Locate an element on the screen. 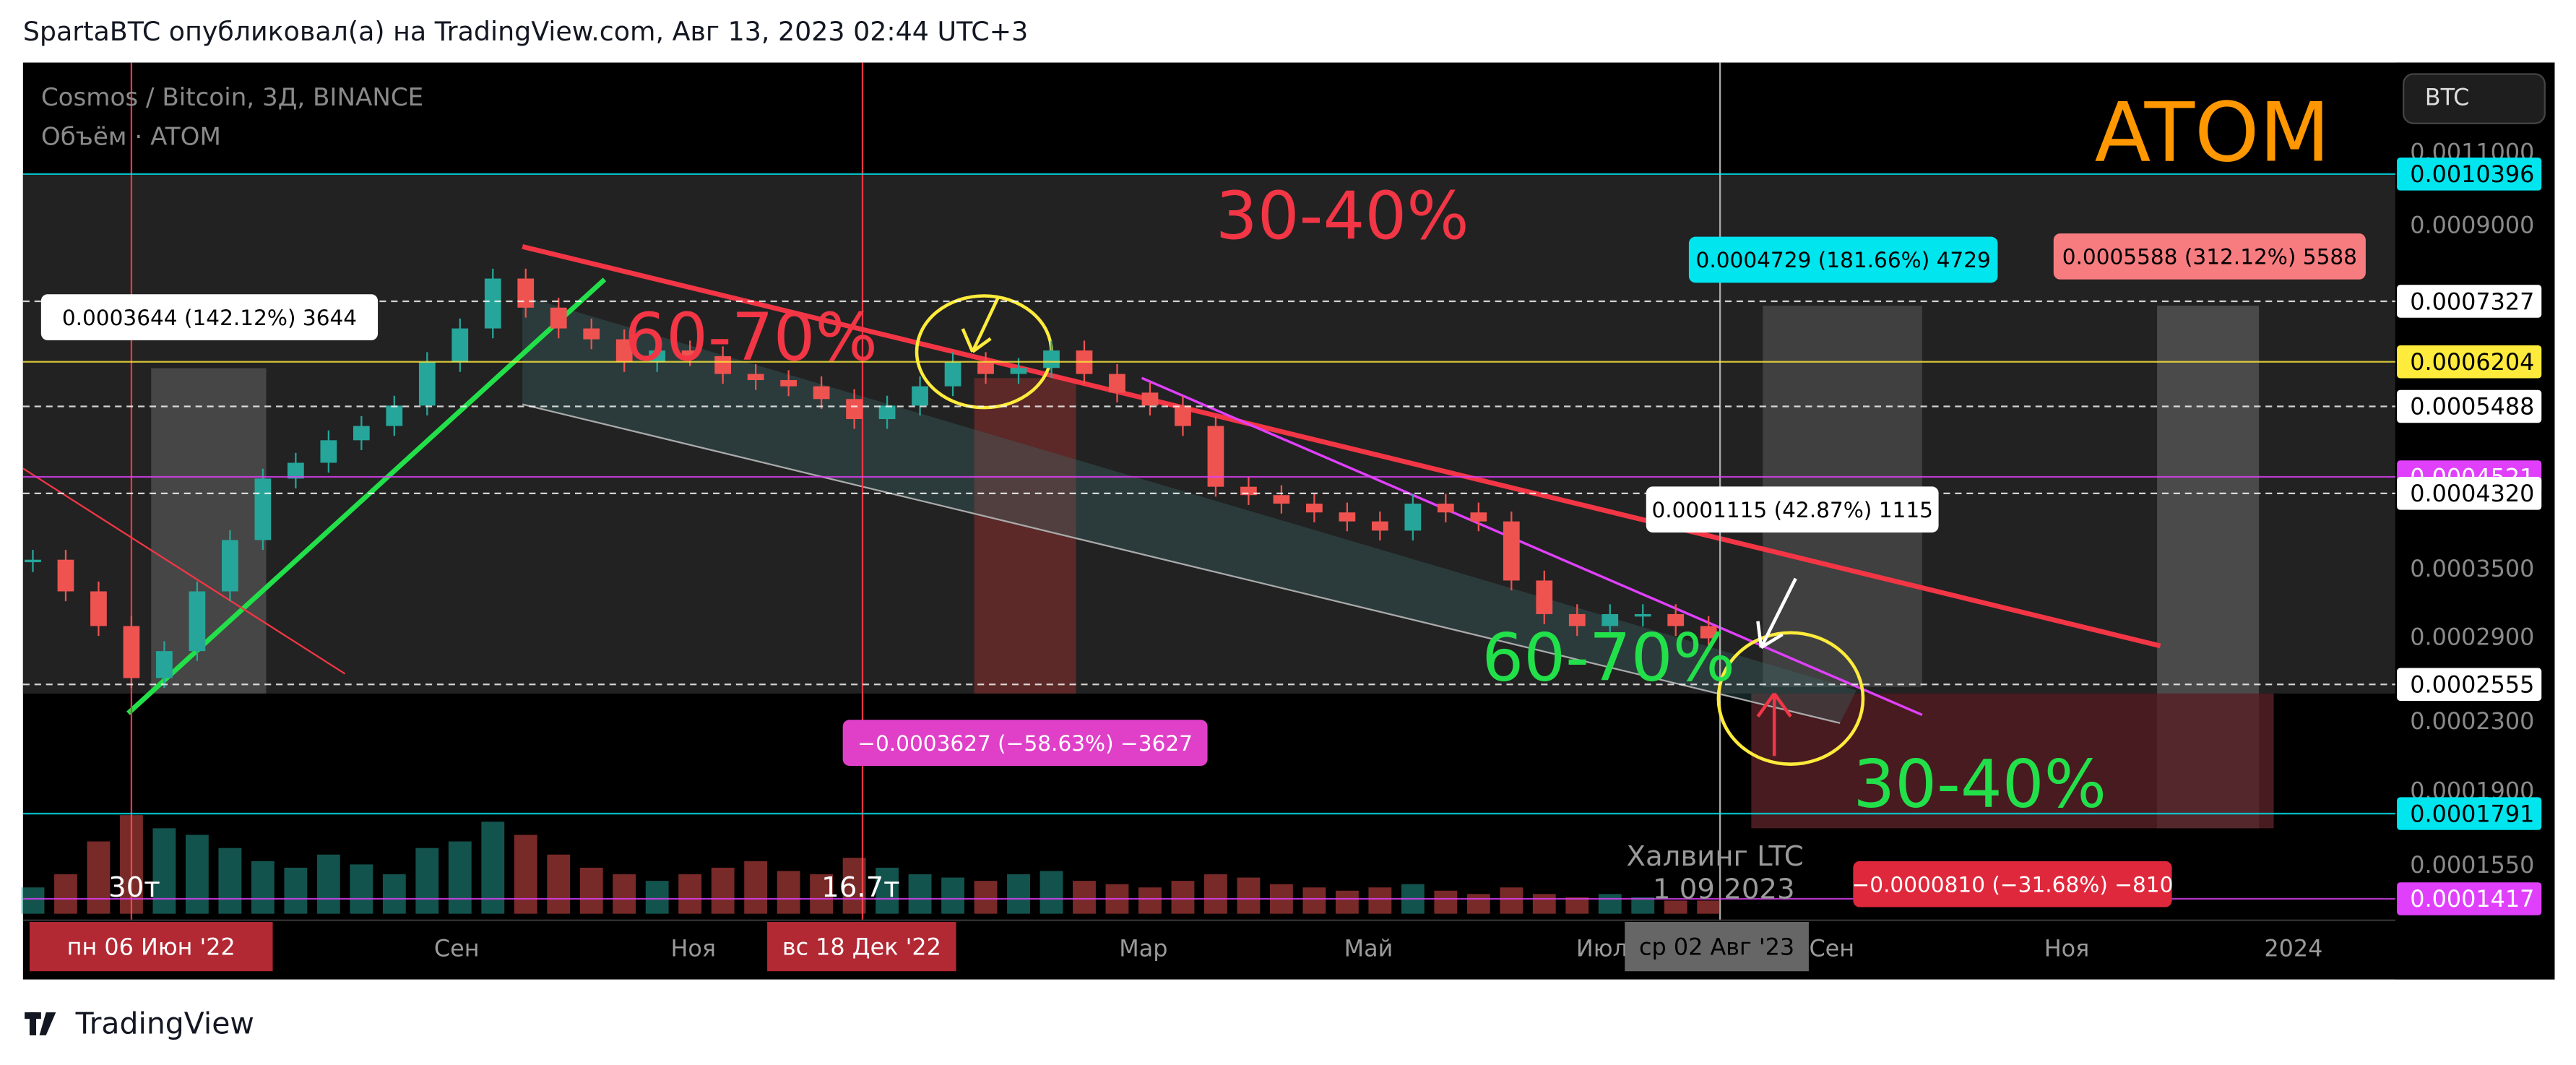  circle is located at coordinates (1791, 698).